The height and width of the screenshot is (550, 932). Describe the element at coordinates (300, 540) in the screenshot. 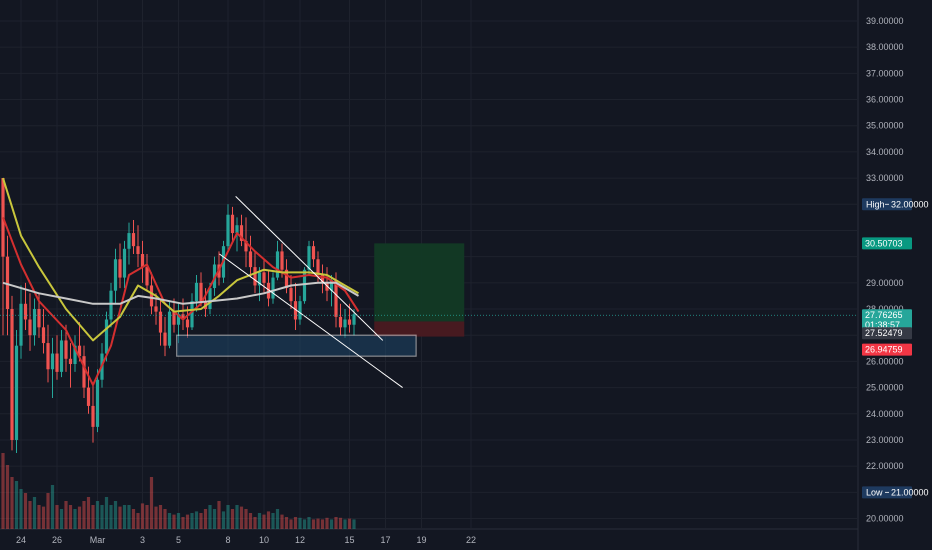

I see `x-tick-label: 12` at that location.